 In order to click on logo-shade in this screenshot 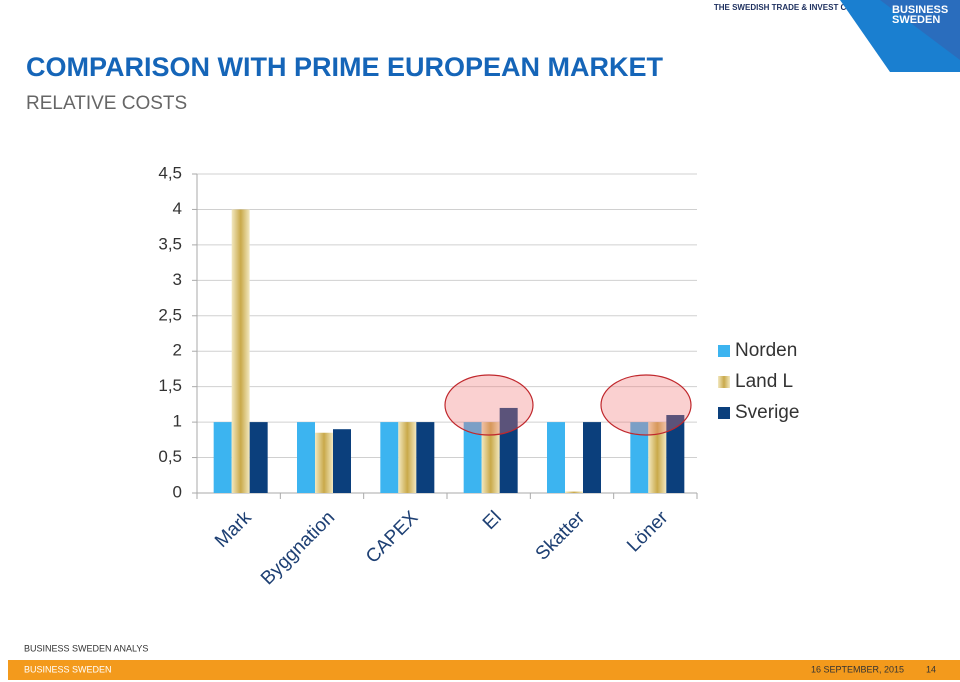, I will do `click(920, 30)`.